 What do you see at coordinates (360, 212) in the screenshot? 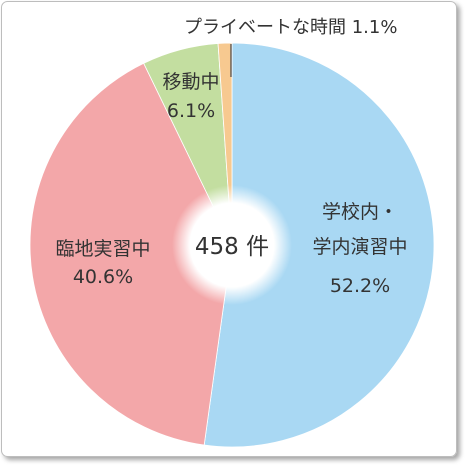
I see `slice-label-school-line1: 学校内・` at bounding box center [360, 212].